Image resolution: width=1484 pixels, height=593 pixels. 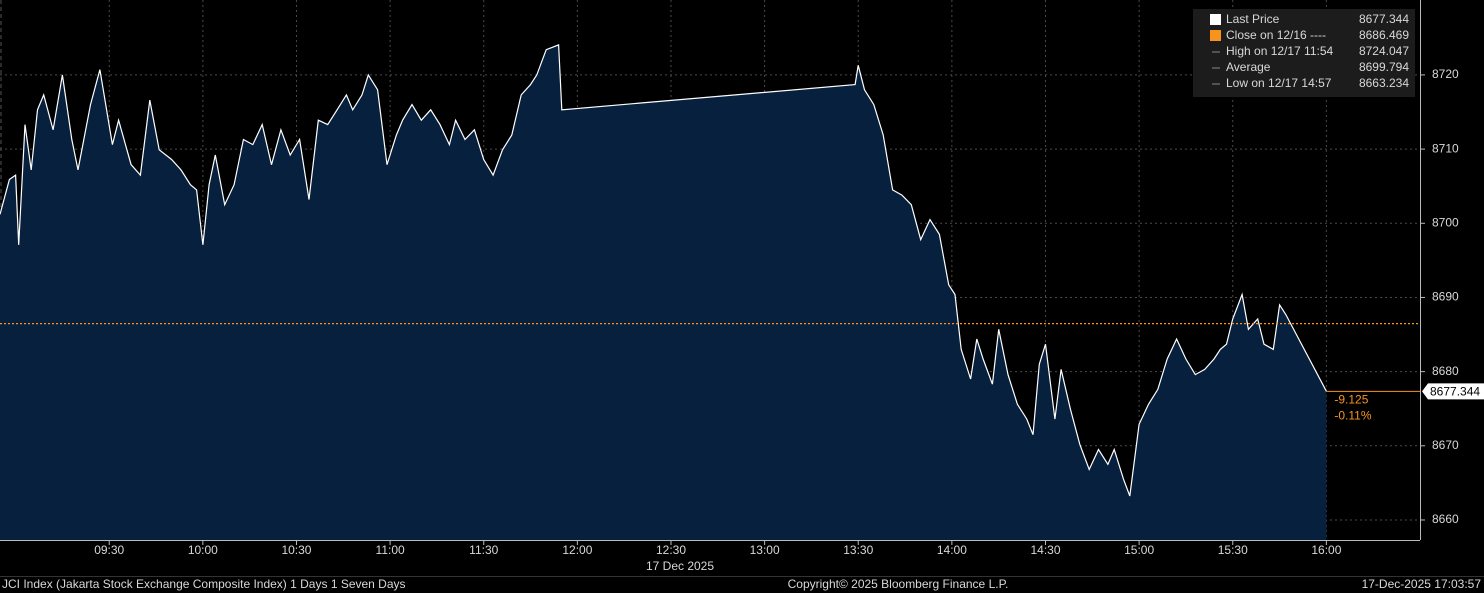 I want to click on x-tick-label: 11:00, so click(x=390, y=550).